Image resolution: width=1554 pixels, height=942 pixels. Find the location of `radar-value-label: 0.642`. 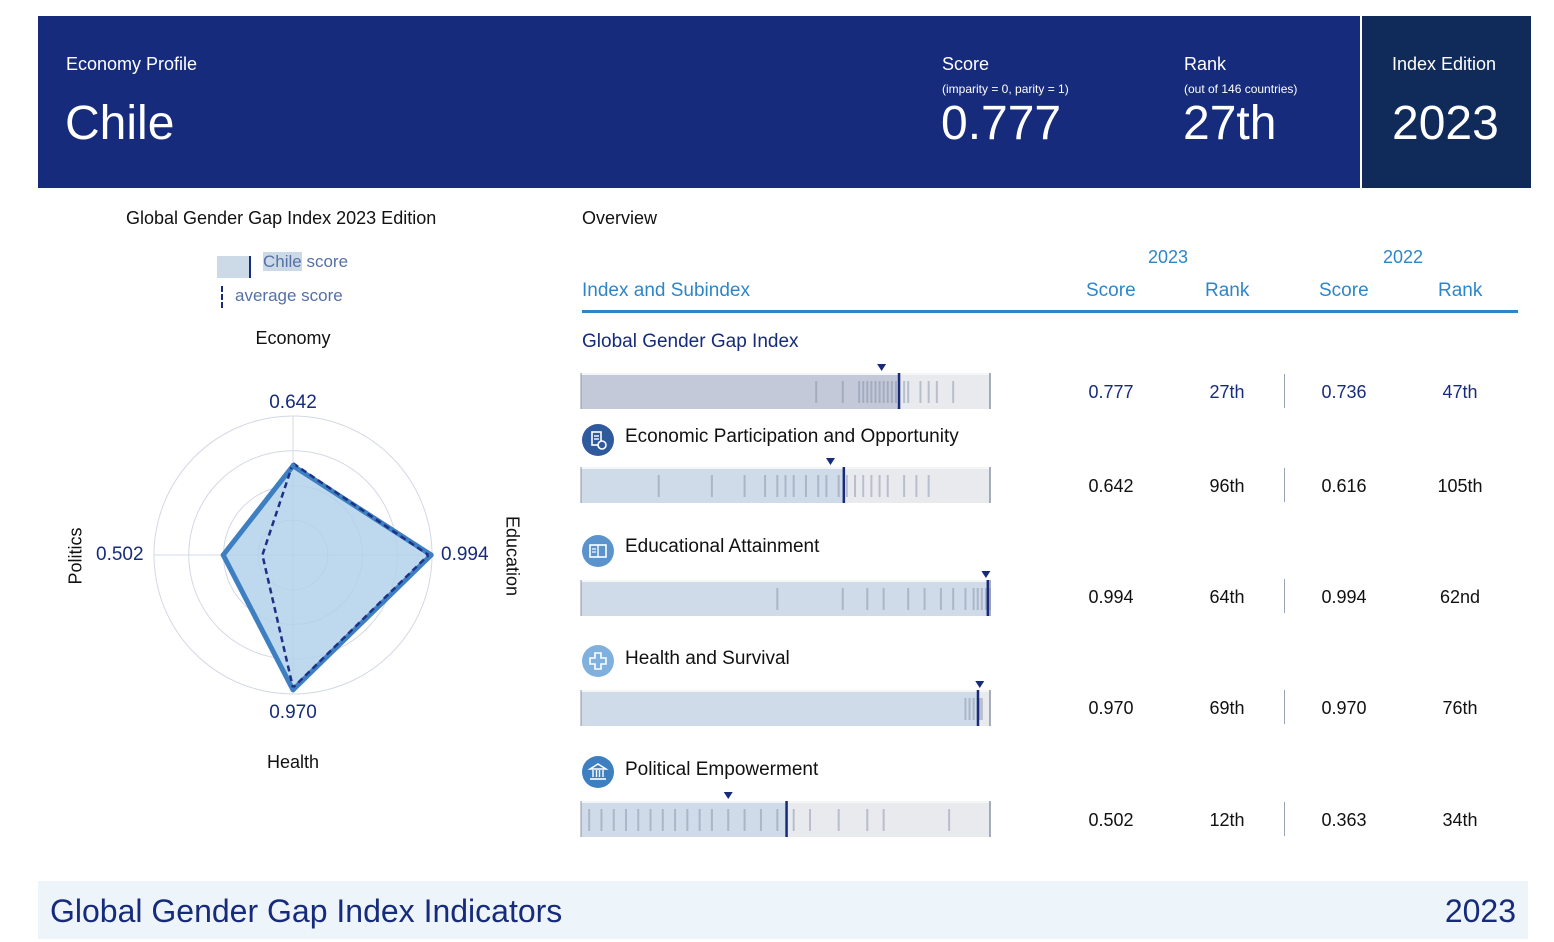

radar-value-label: 0.642 is located at coordinates (293, 402).